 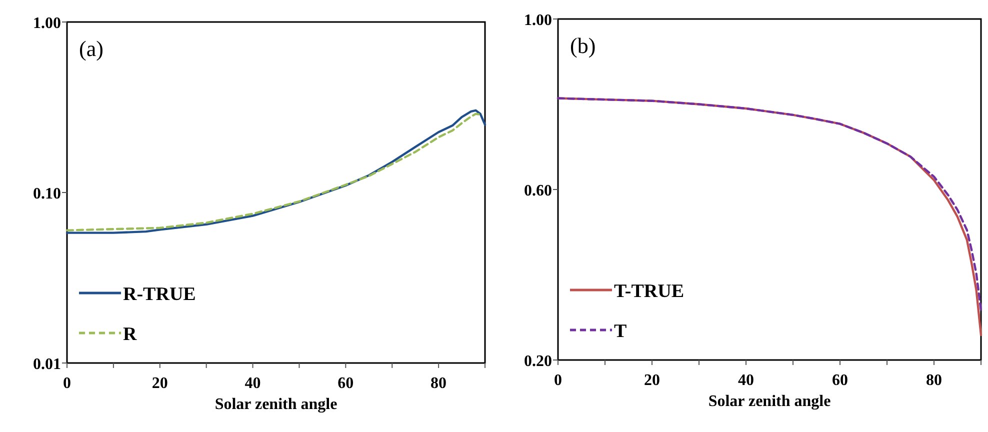 I want to click on annotation: (a), so click(x=91, y=48).